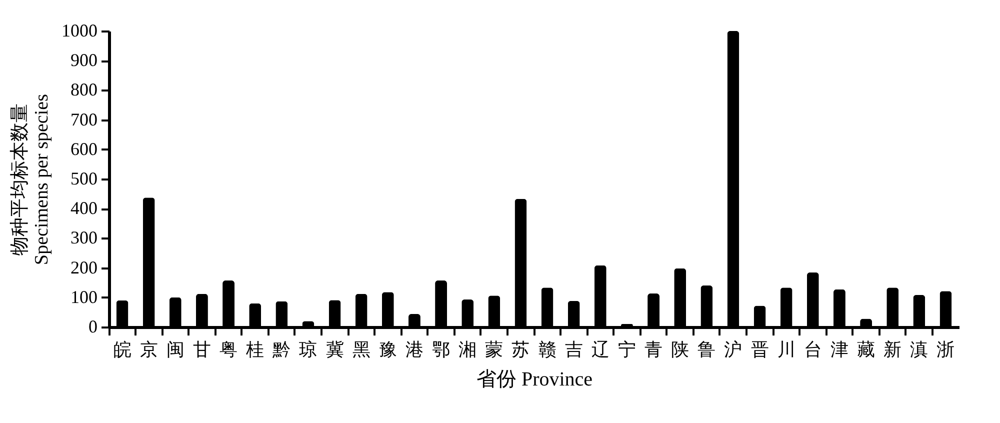 This screenshot has height=423, width=1000. Describe the element at coordinates (919, 350) in the screenshot. I see `x-tick-label: 滇` at that location.